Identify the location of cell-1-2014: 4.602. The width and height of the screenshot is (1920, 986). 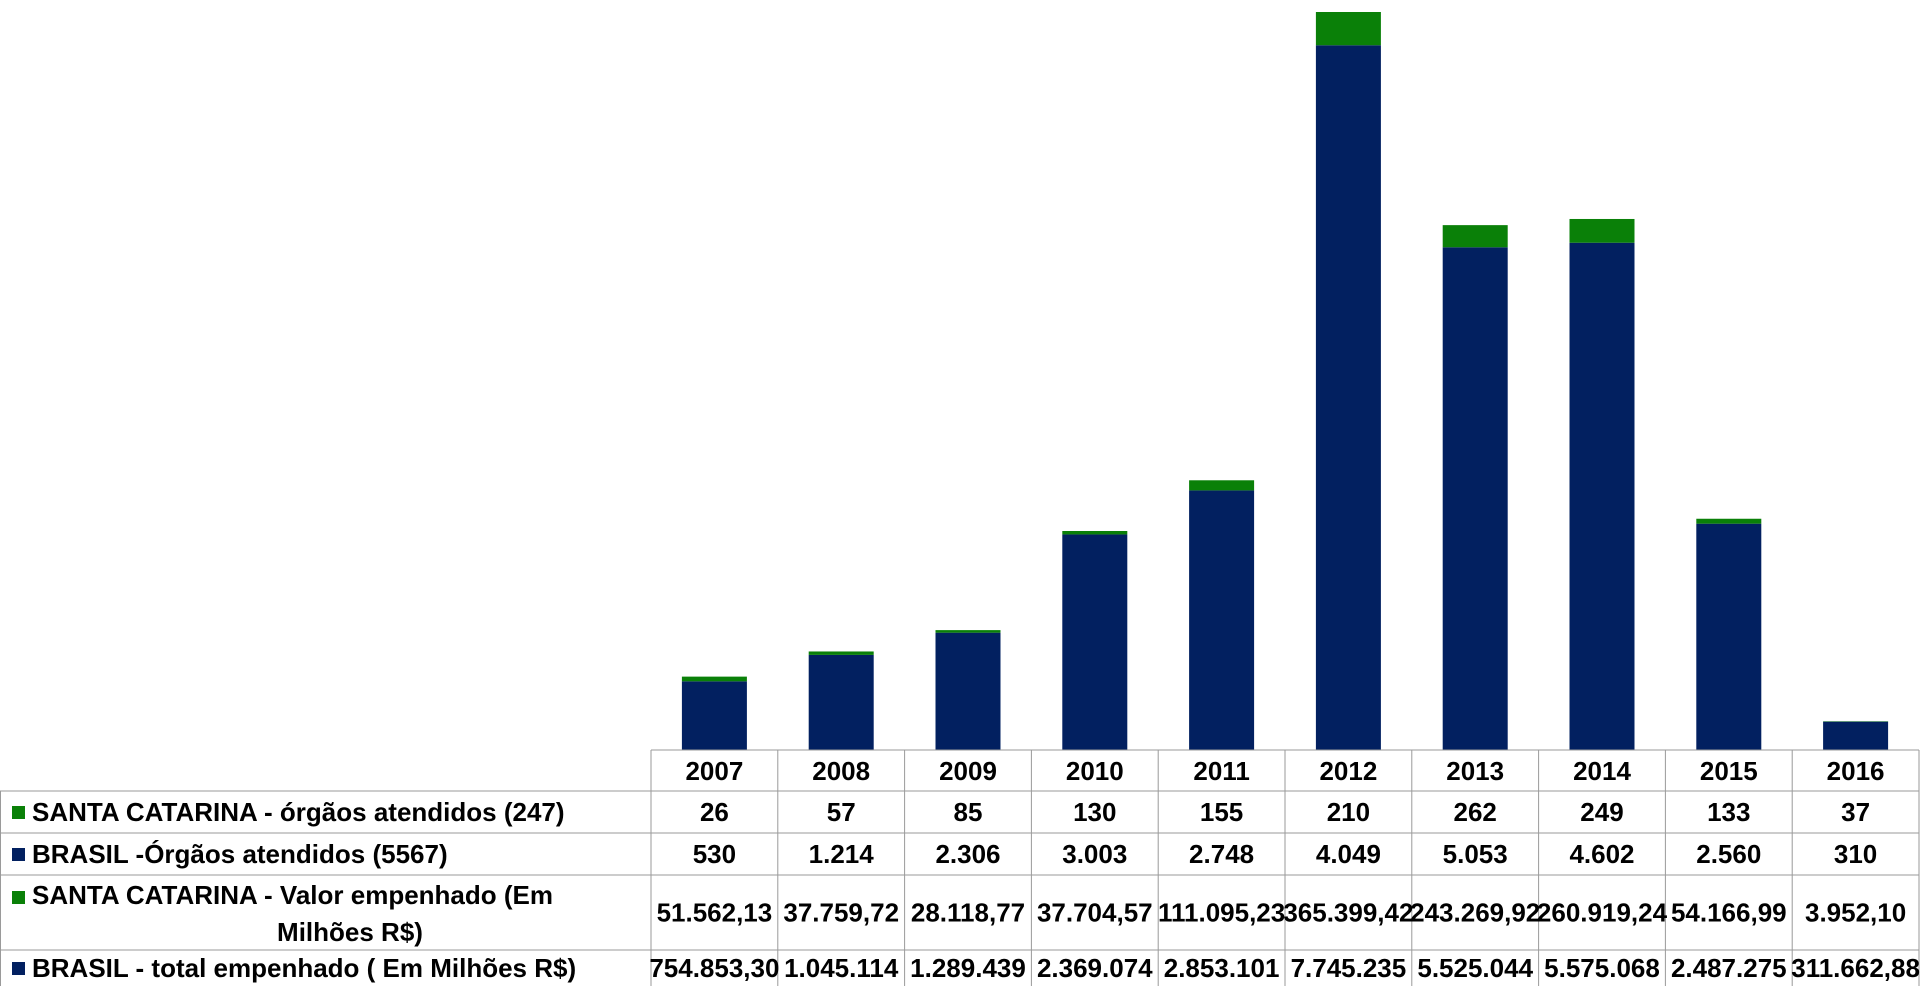
(1601, 854).